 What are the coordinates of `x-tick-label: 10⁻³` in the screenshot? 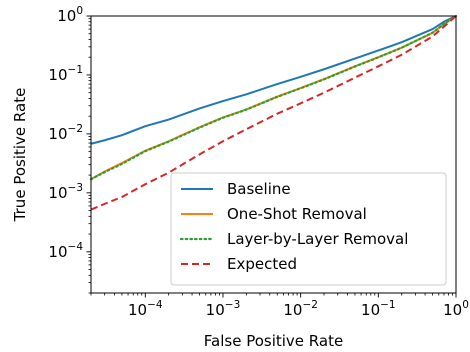 It's located at (223, 309).